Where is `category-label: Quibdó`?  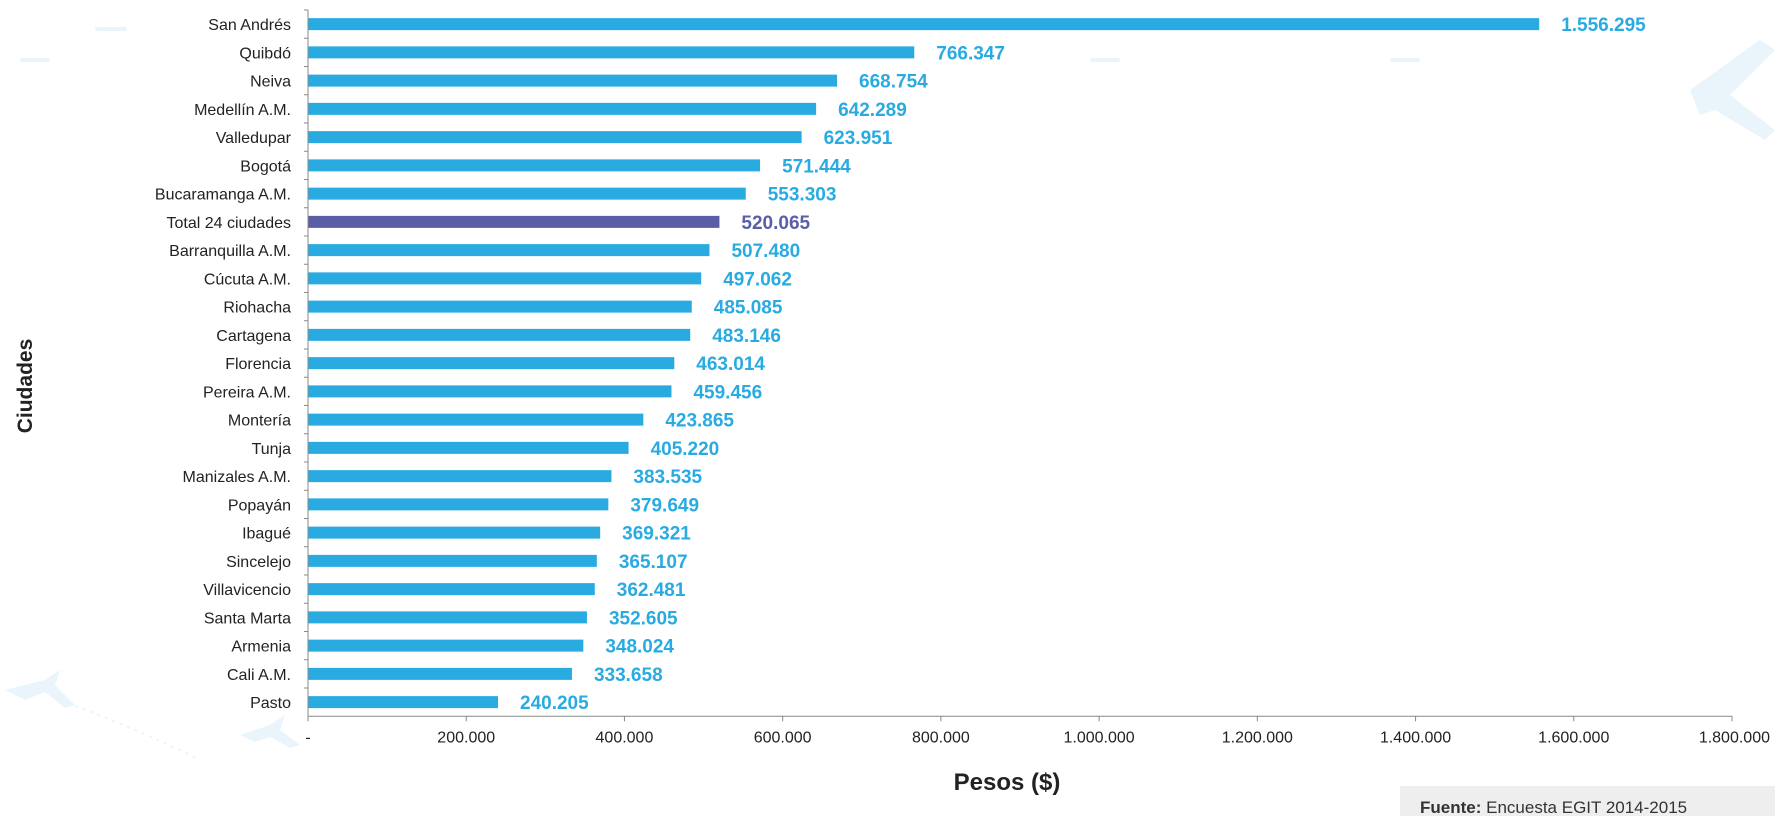
category-label: Quibdó is located at coordinates (265, 53).